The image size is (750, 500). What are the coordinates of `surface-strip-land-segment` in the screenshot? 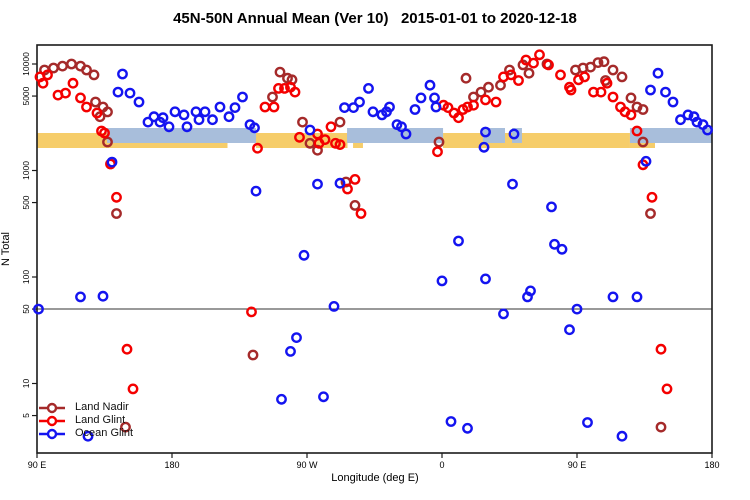 It's located at (536, 140).